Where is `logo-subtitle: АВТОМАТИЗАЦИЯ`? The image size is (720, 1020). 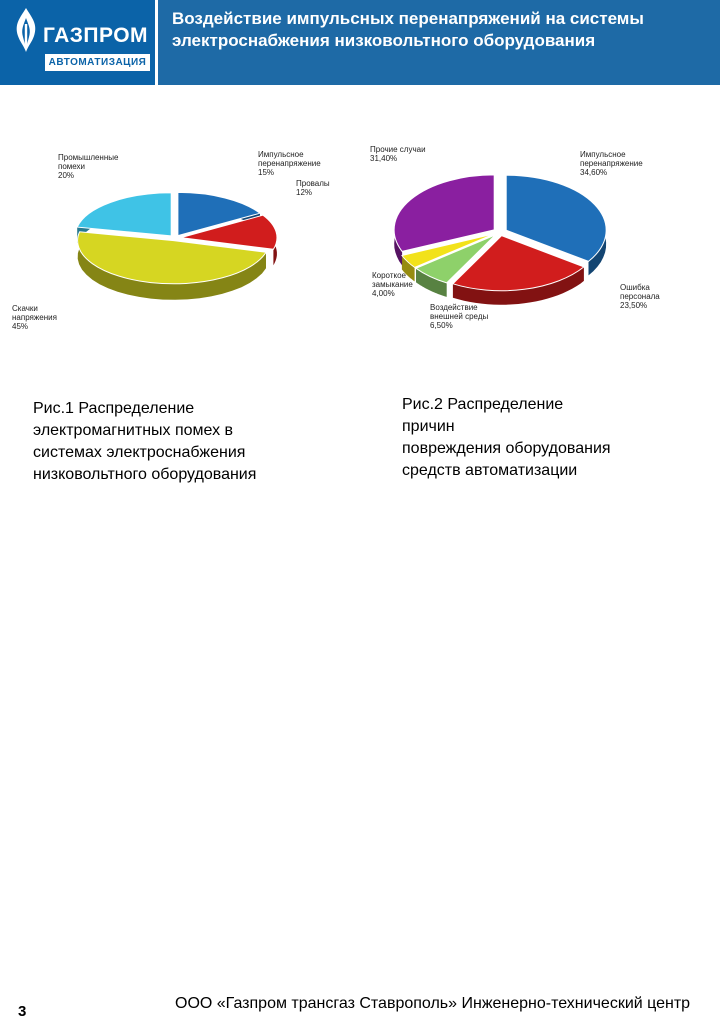
logo-subtitle: АВТОМАТИЗАЦИЯ is located at coordinates (97, 62).